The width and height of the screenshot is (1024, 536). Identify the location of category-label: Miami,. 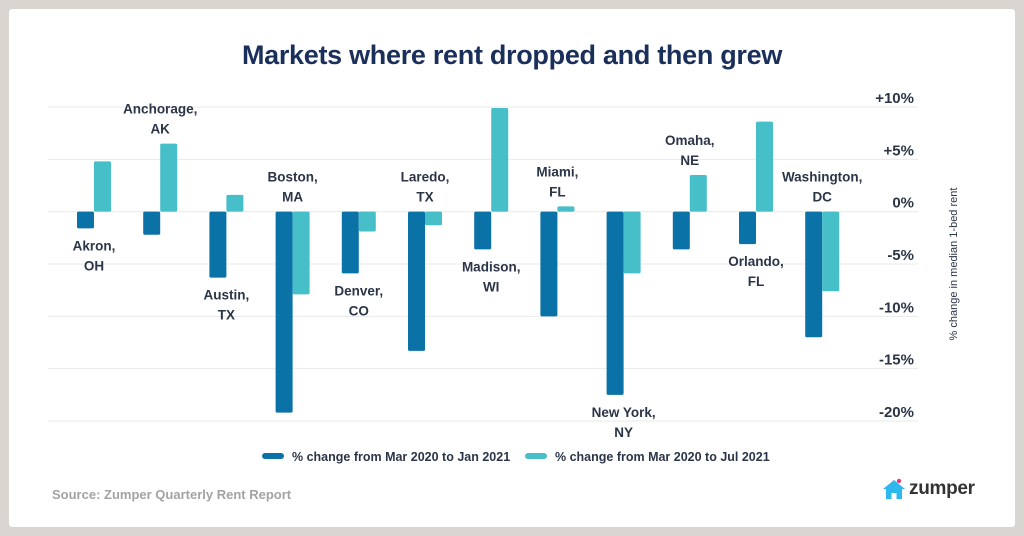
(557, 171).